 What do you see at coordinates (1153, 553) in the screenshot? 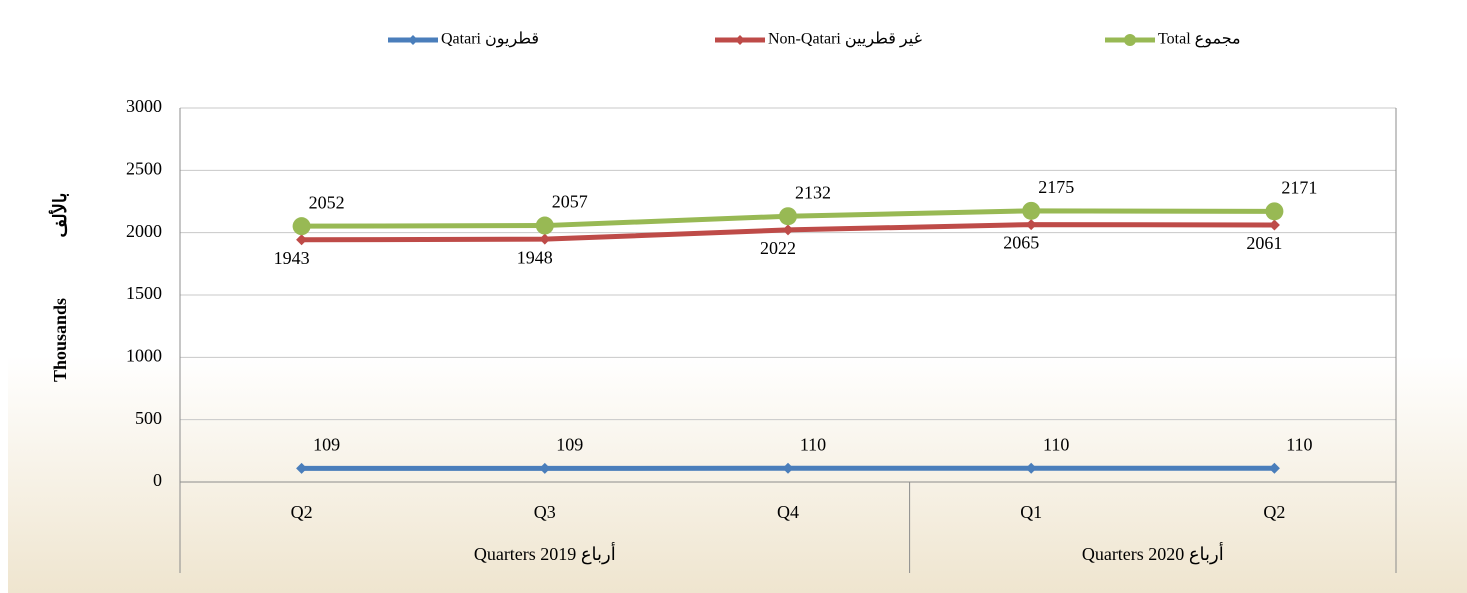
I see `group-label: Quarters 2020 أرباع` at bounding box center [1153, 553].